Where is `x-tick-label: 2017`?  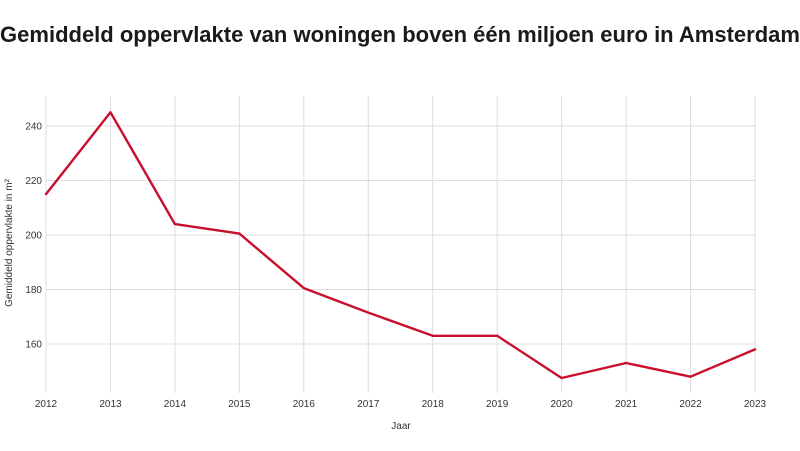
x-tick-label: 2017 is located at coordinates (368, 404).